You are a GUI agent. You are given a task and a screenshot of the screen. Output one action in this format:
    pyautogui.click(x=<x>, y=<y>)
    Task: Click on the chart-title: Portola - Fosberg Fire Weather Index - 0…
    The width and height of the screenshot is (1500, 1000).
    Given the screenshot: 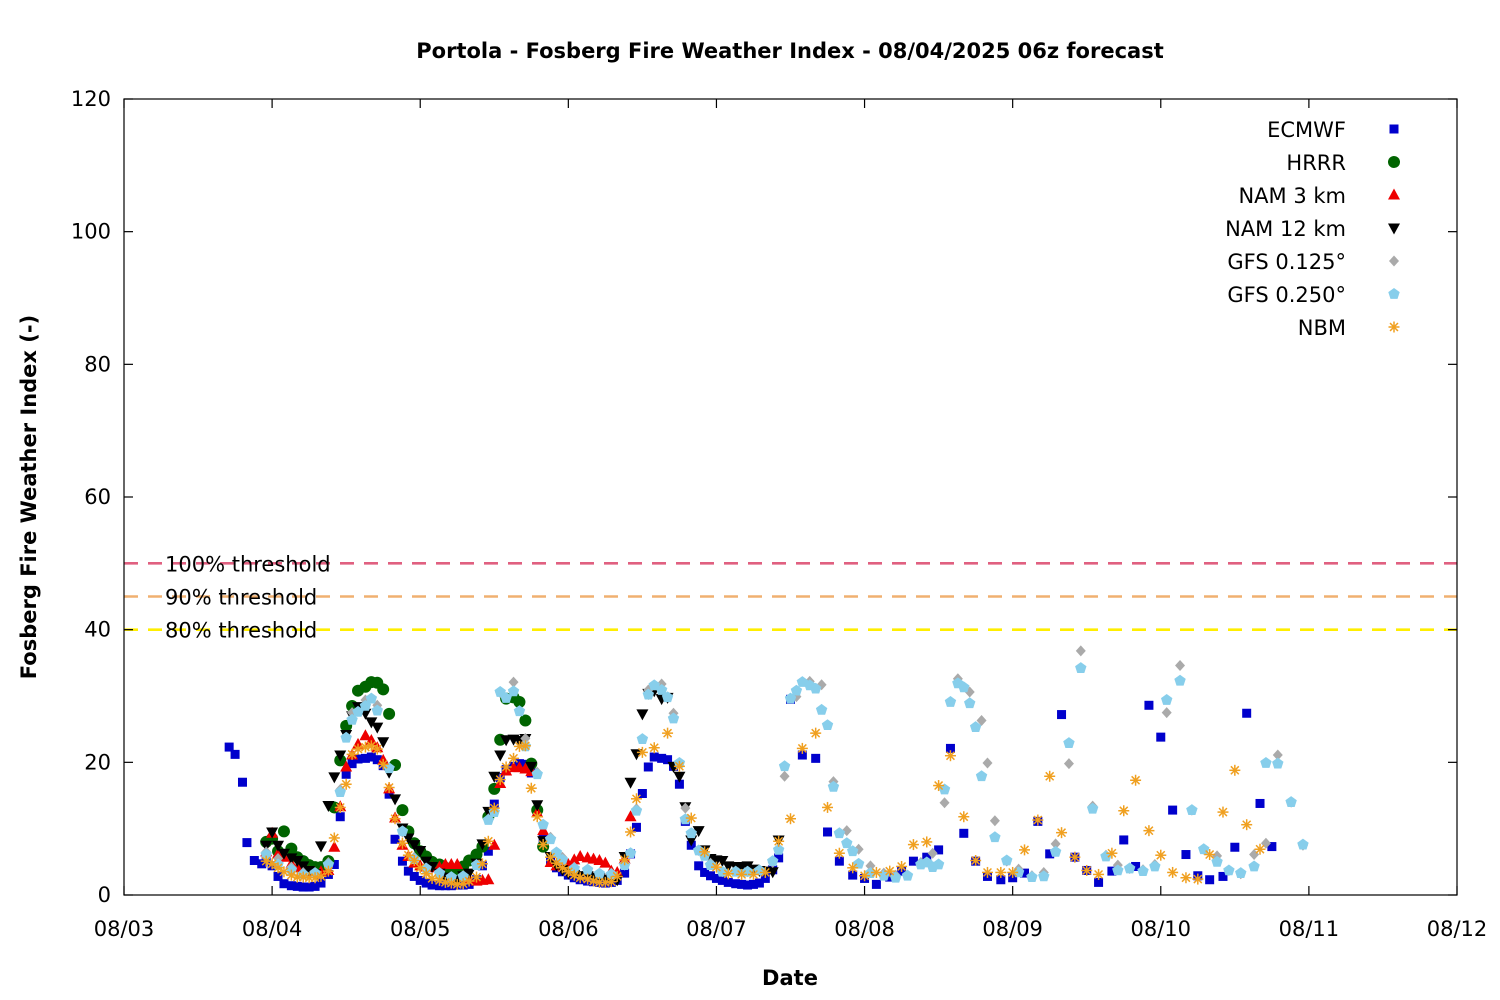 What is the action you would take?
    pyautogui.click(x=789, y=51)
    